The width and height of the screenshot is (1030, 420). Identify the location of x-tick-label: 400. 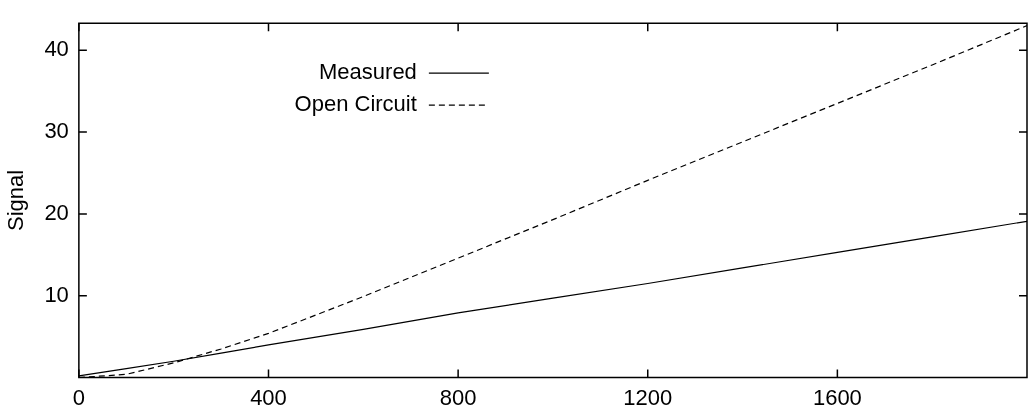
(268, 397).